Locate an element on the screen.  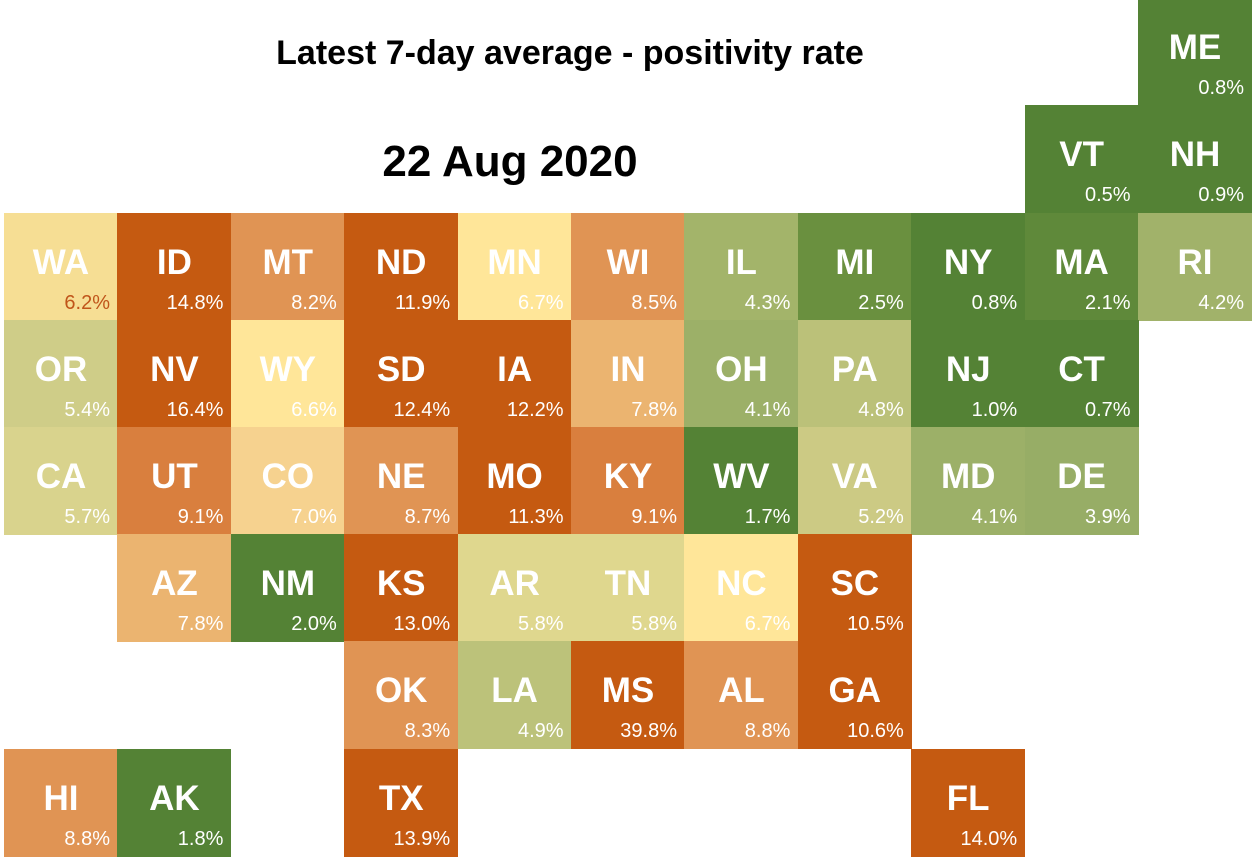
state-code-label: NV is located at coordinates (174, 369).